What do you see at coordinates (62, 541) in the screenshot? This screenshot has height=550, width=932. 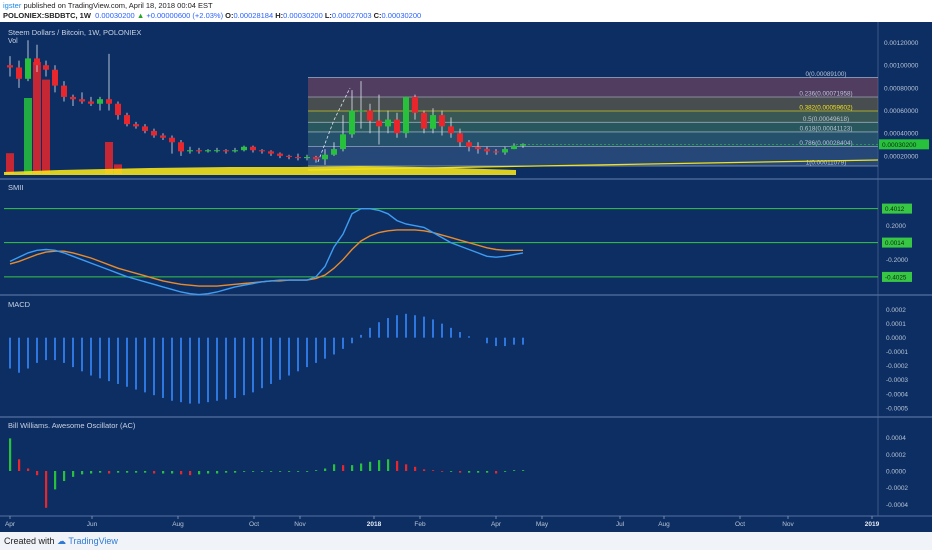 I see `tradingview-logo-icon: ☁` at bounding box center [62, 541].